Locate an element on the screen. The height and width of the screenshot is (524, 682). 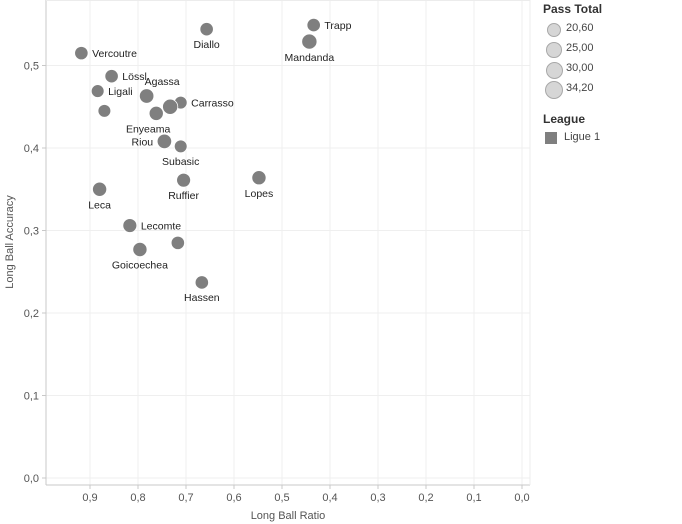
color-legend-items: Ligue 1 is located at coordinates (610, 138).